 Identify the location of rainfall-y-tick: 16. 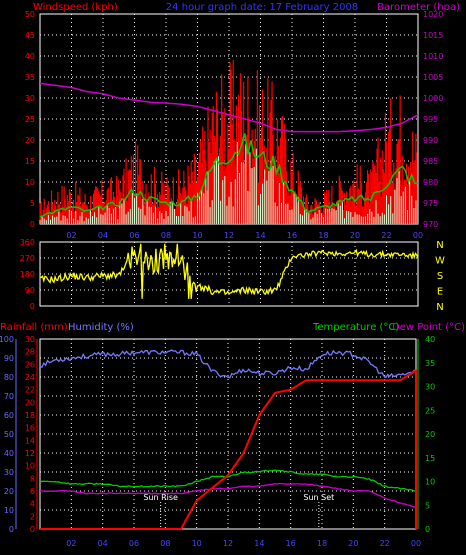
(30, 428).